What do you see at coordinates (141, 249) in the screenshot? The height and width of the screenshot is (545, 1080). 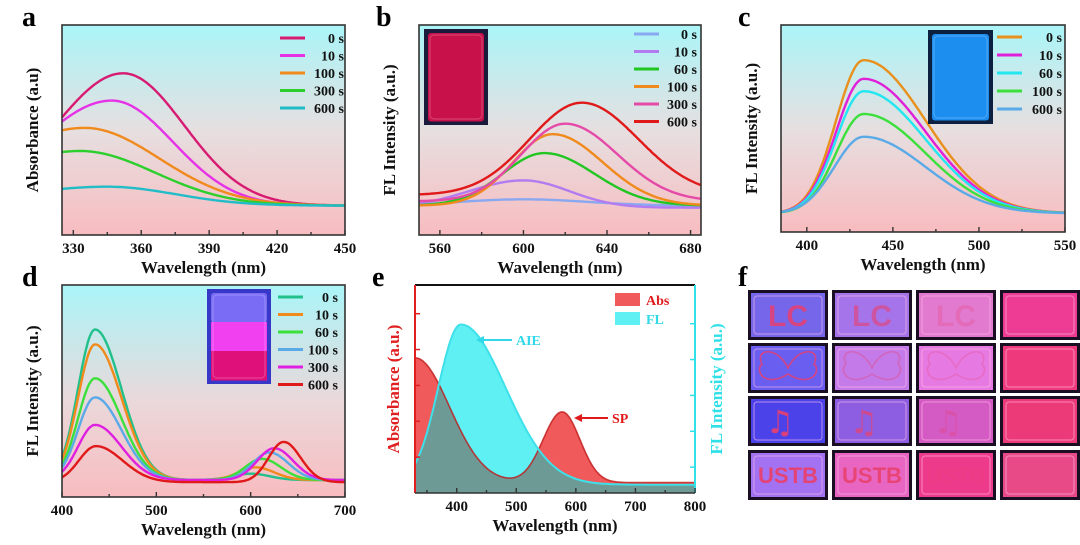 I see `x-tick-label: 360` at bounding box center [141, 249].